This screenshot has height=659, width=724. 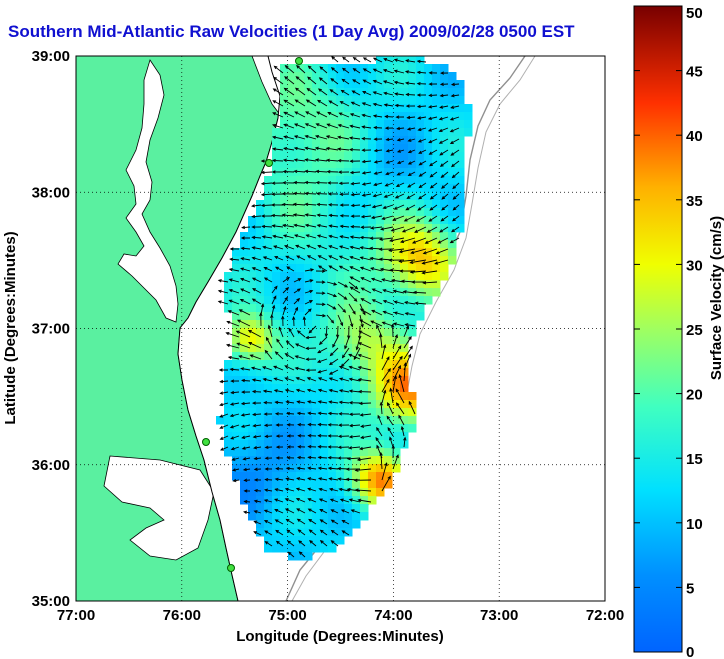 What do you see at coordinates (694, 524) in the screenshot?
I see `colorbar-tick-label: 10` at bounding box center [694, 524].